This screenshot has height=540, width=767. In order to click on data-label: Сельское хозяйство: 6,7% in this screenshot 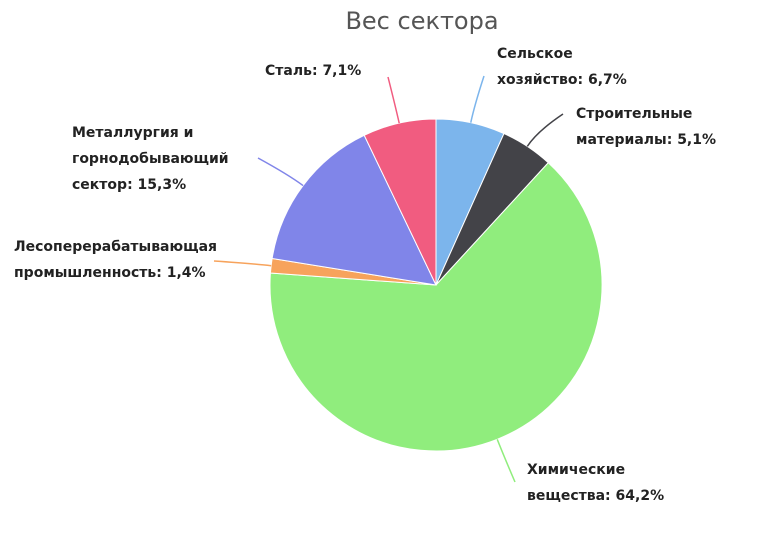, I will do `click(572, 67)`.